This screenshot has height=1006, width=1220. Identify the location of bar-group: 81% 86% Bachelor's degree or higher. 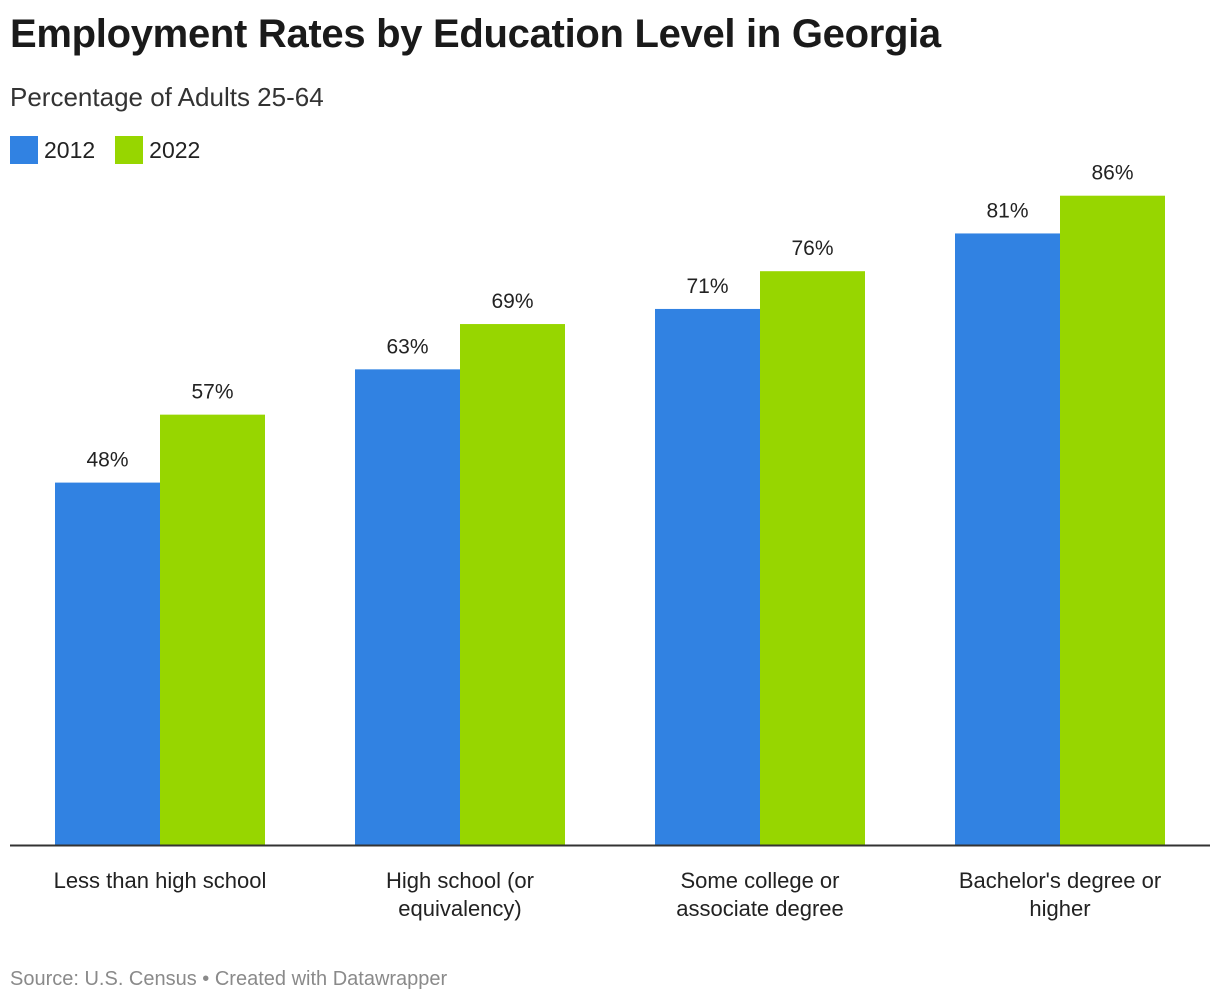
(1060, 541).